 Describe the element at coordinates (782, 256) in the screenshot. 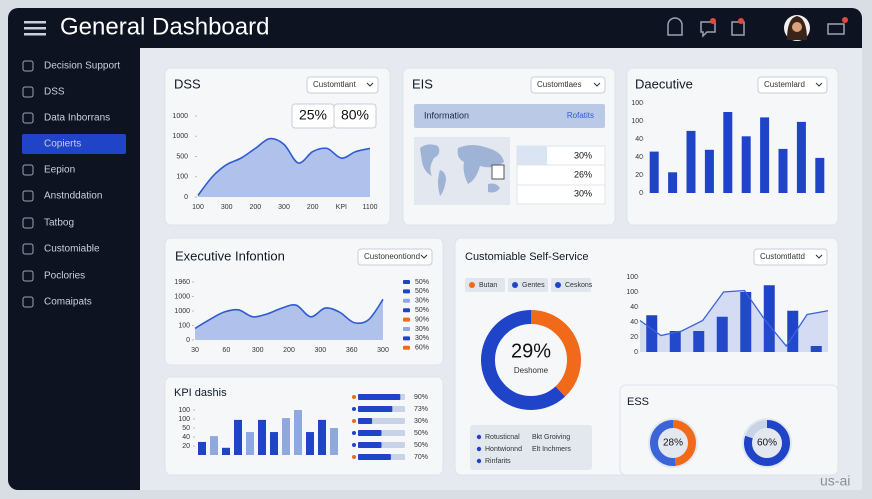

I see `dropdown-label: Customtlattd` at that location.